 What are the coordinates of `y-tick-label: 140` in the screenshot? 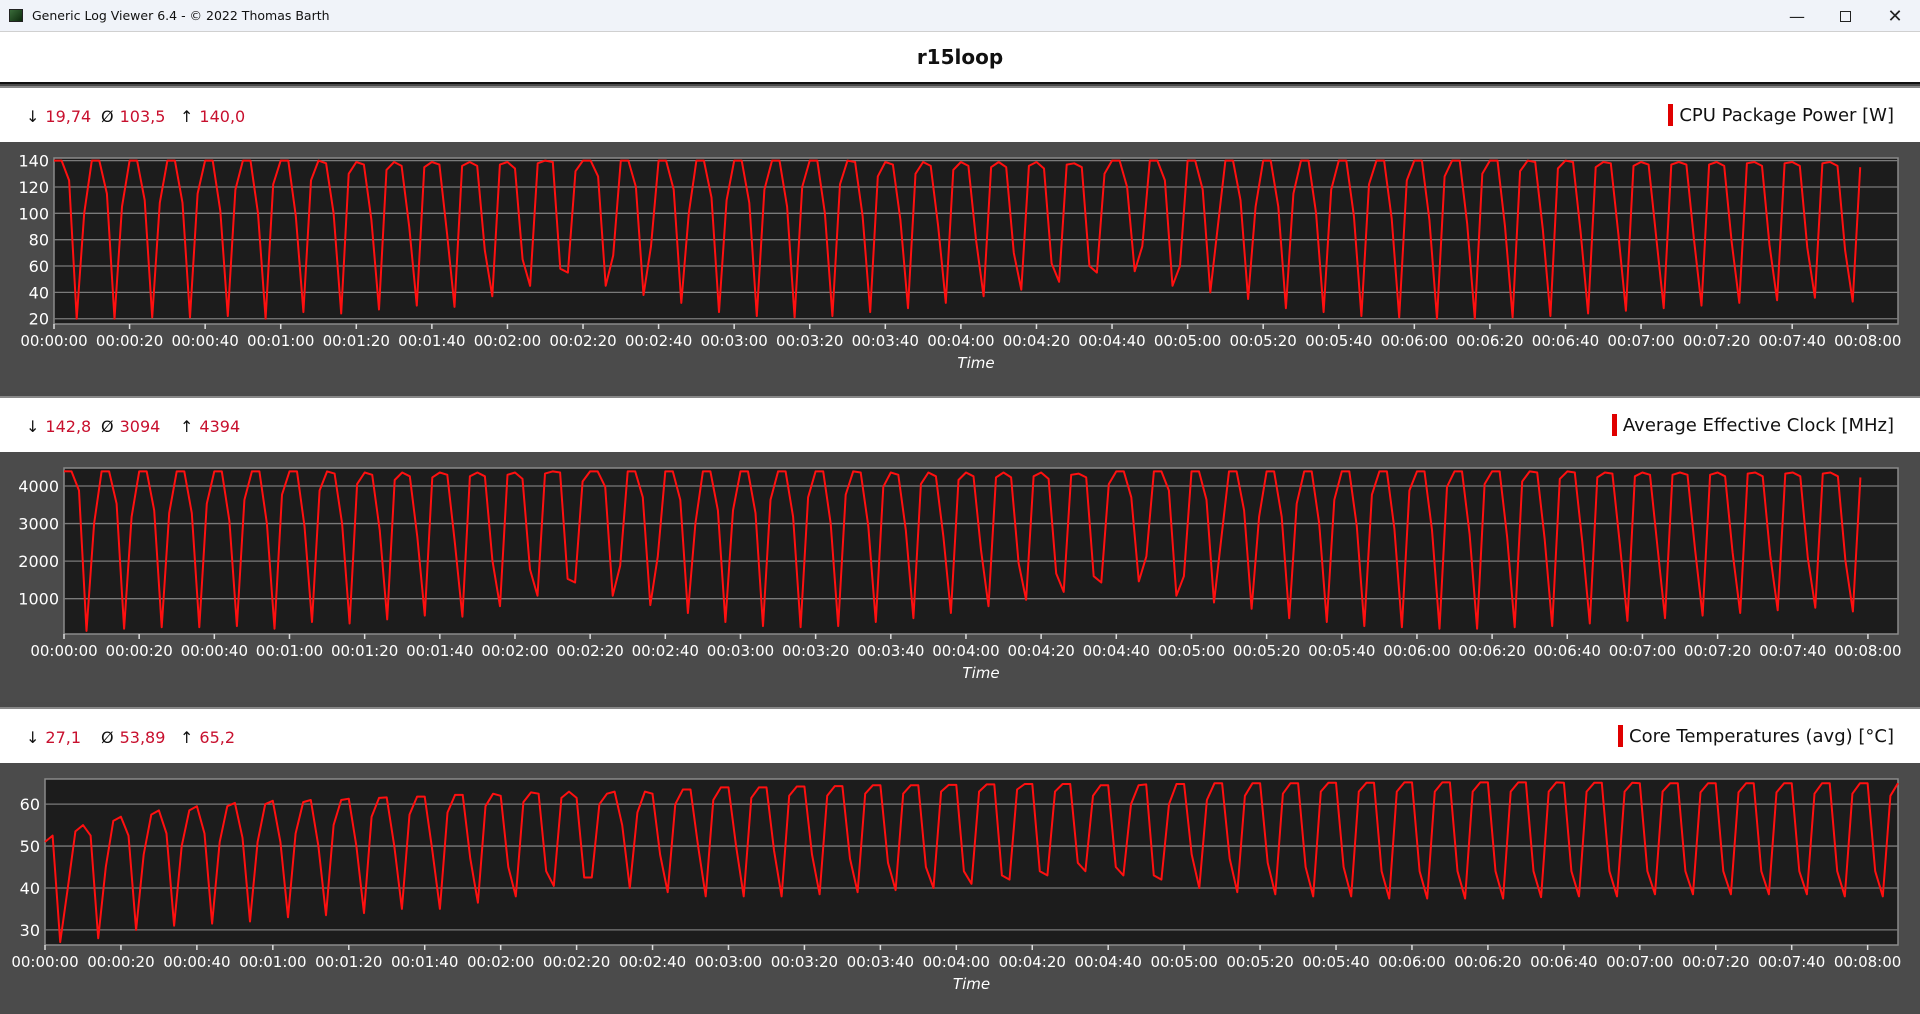 It's located at (33, 161).